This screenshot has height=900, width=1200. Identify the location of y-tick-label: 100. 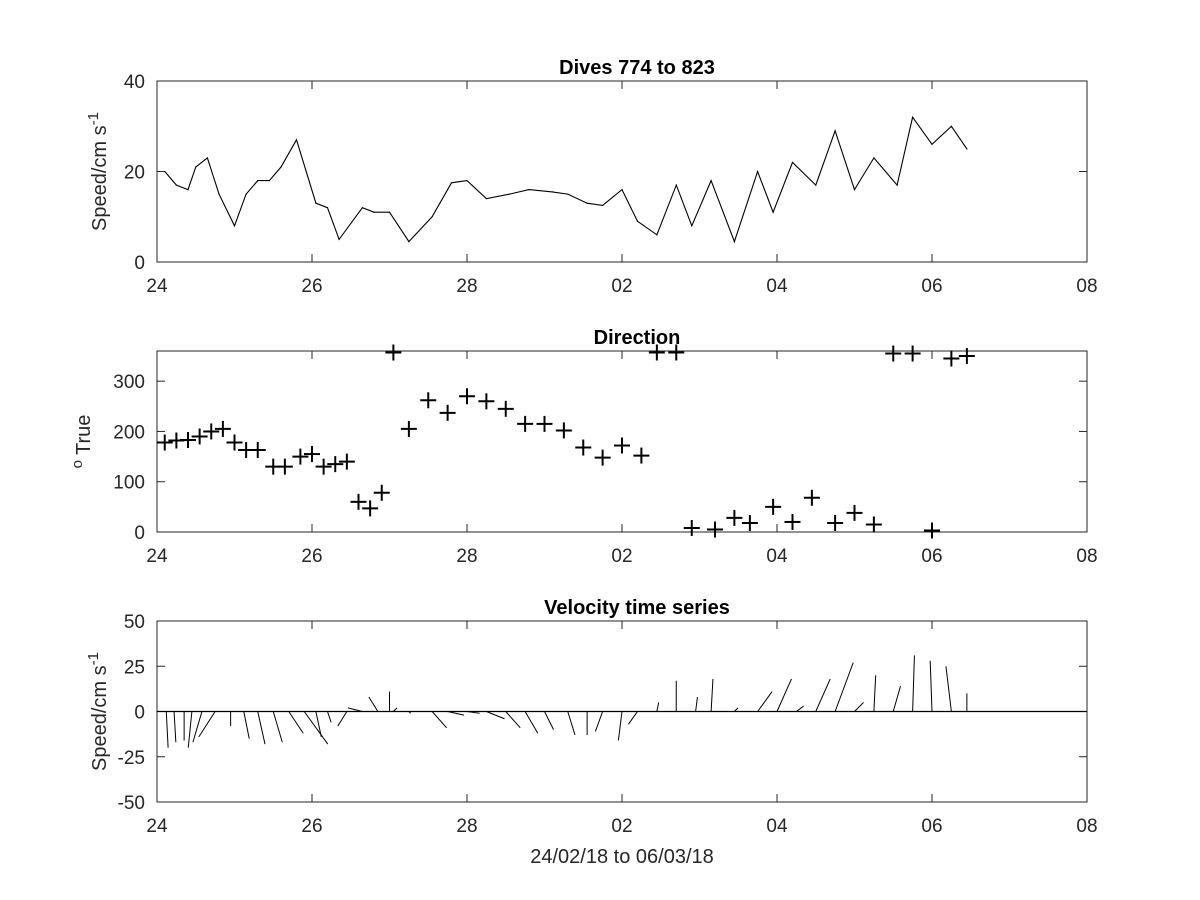
(129, 483).